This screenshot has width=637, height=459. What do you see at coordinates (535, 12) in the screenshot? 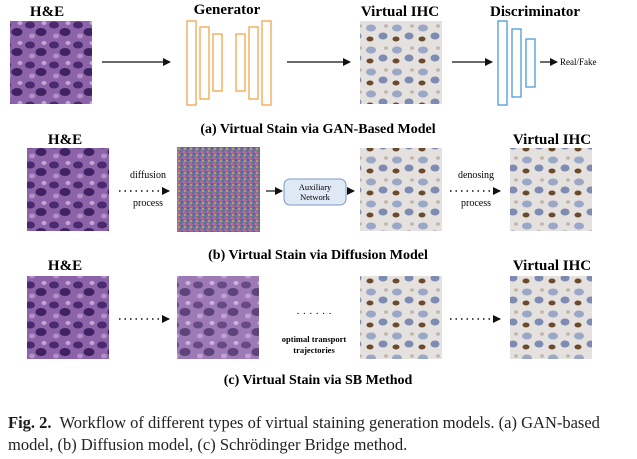
I see `discriminator-label: Discriminator` at bounding box center [535, 12].